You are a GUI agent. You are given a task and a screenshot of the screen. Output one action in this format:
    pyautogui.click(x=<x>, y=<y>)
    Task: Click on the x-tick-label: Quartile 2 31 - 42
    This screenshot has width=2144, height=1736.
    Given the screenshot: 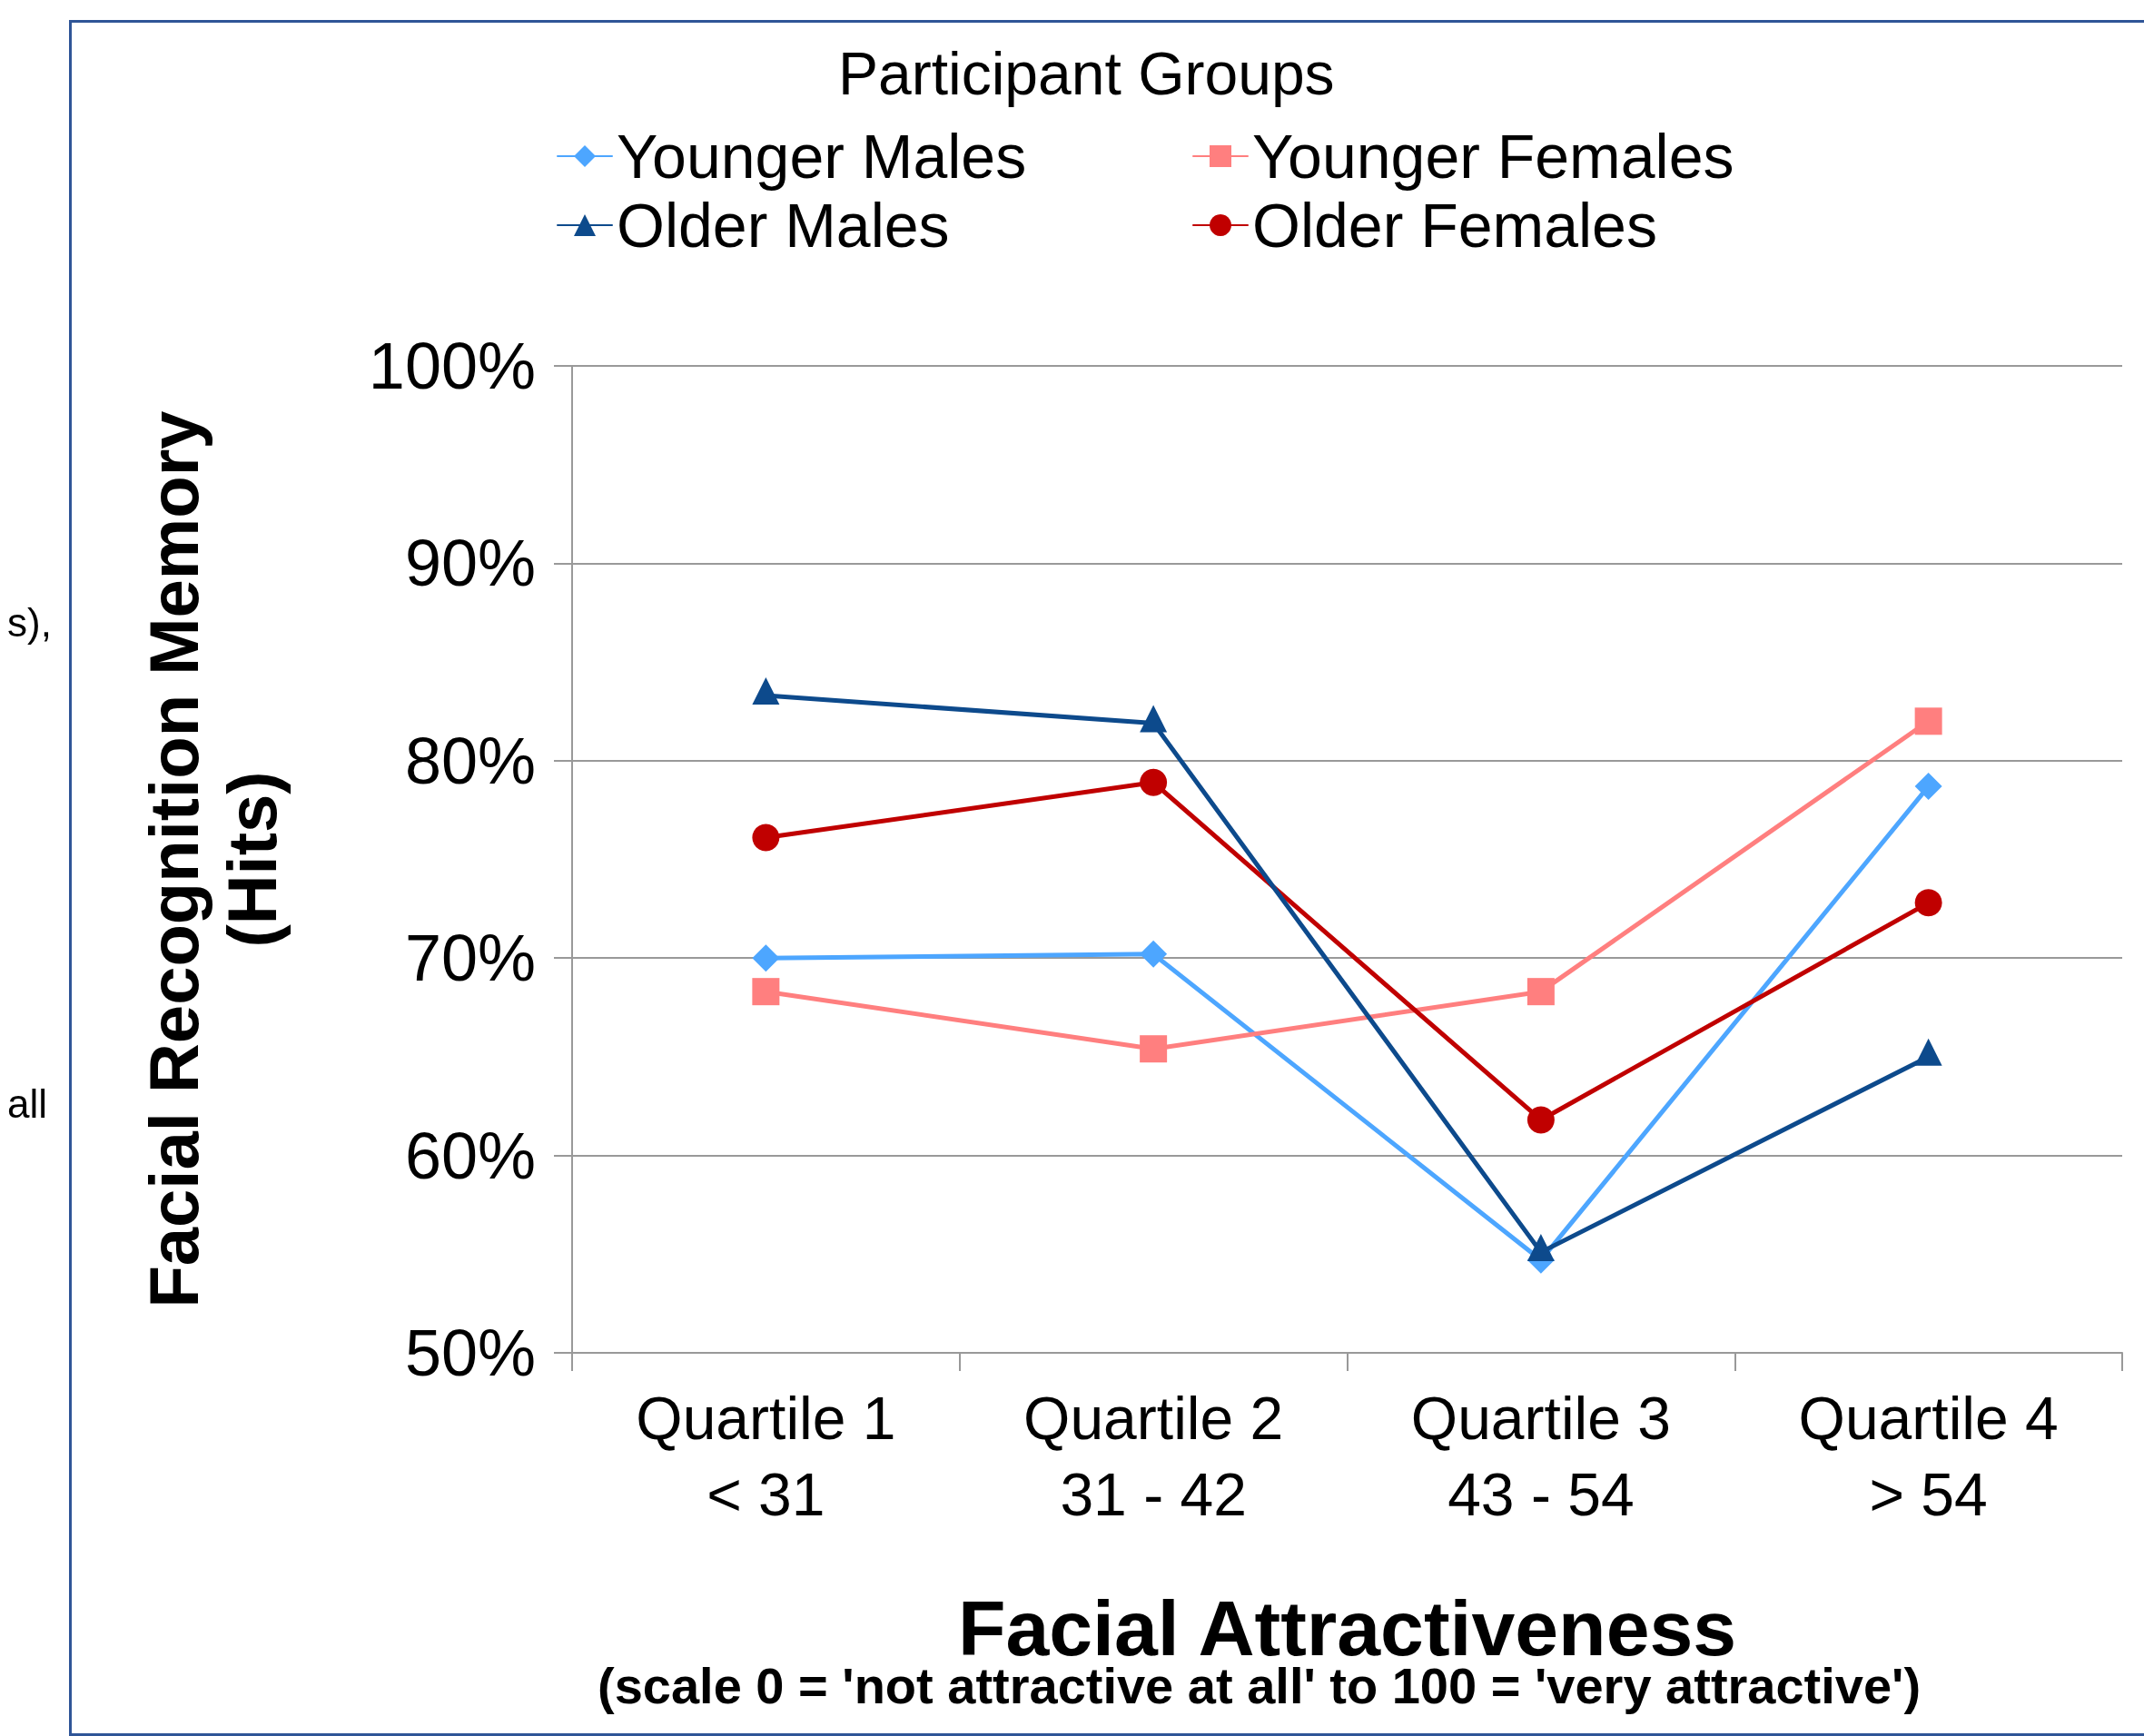 What is the action you would take?
    pyautogui.click(x=1153, y=1456)
    